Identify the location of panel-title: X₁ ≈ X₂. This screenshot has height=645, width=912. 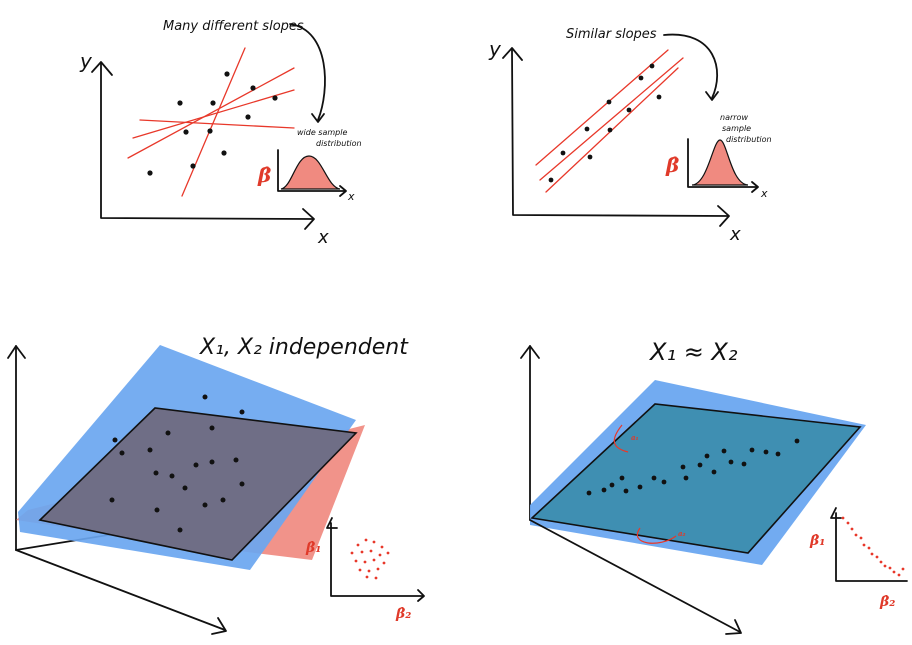
(693, 352).